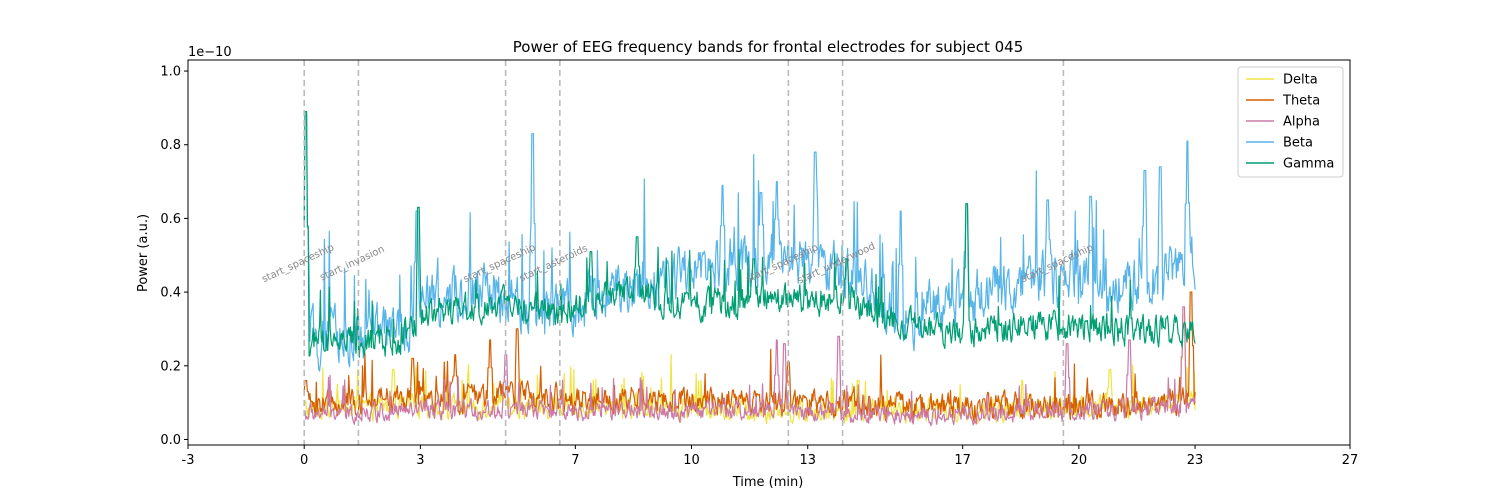 The height and width of the screenshot is (504, 1500). I want to click on legend-label: Gamma, so click(1308, 164).